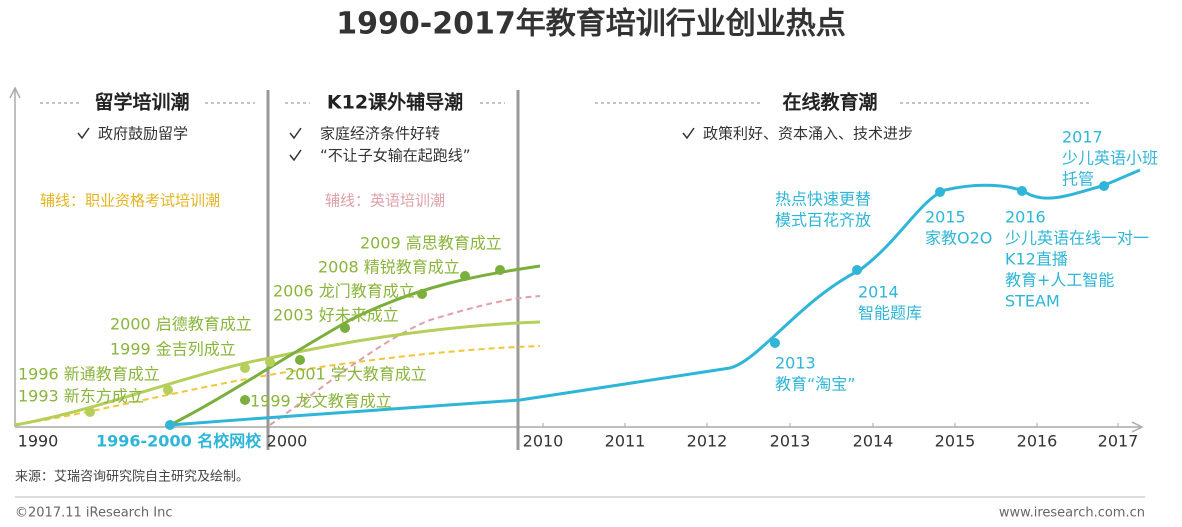 This screenshot has height=527, width=1182. Describe the element at coordinates (1025, 217) in the screenshot. I see `event-label: 2016` at that location.